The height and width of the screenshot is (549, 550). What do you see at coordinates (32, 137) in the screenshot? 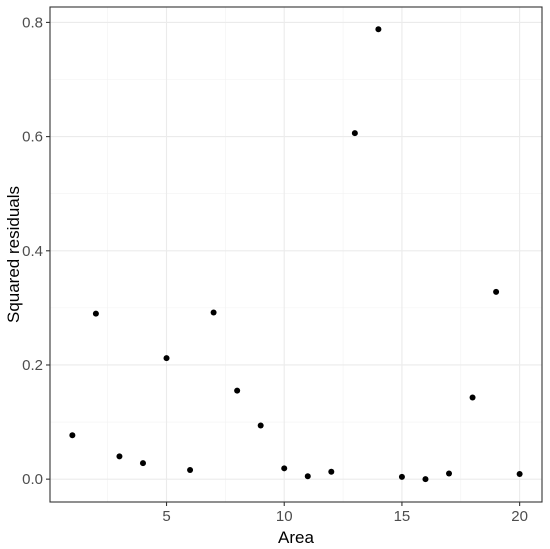
I see `y-tick-label: 0.6` at bounding box center [32, 137].